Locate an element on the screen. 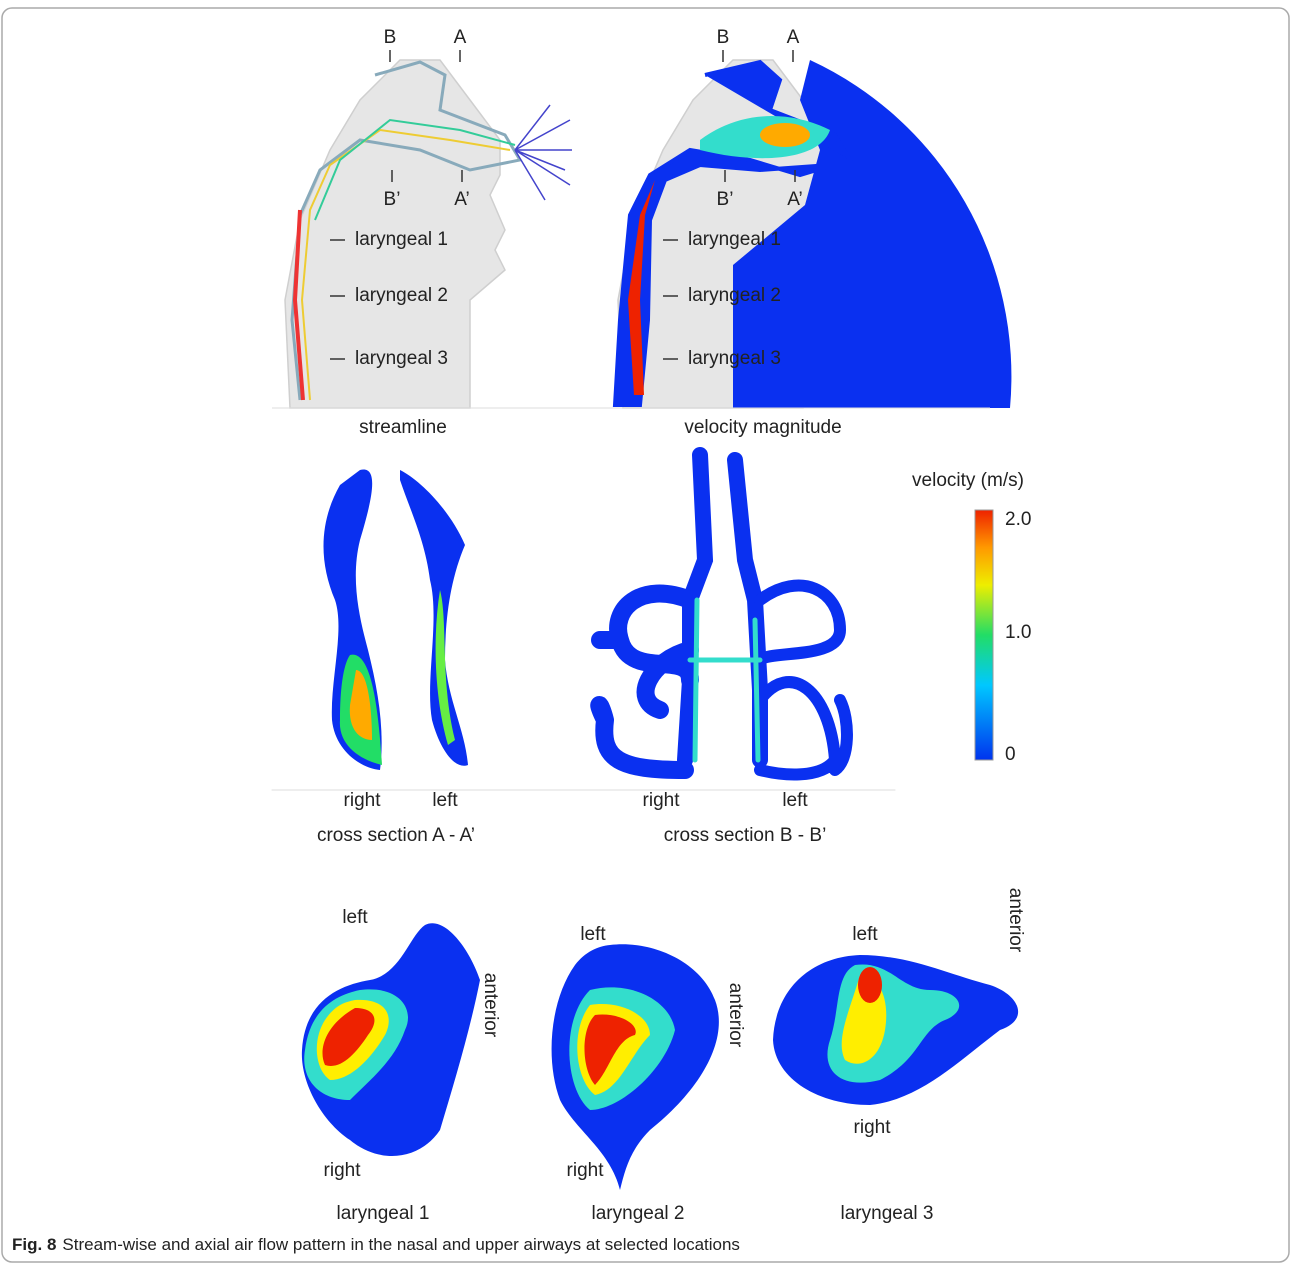 The image size is (1293, 1270). streamline-panel is located at coordinates (456, 234).